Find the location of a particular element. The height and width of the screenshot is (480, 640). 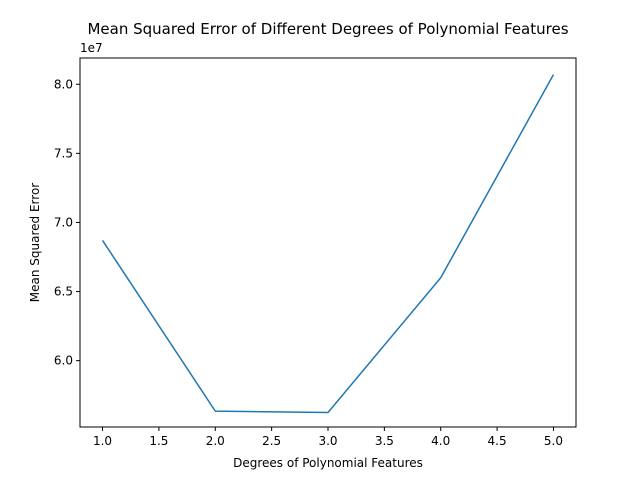

y-offset-label: 1e7 is located at coordinates (91, 48).